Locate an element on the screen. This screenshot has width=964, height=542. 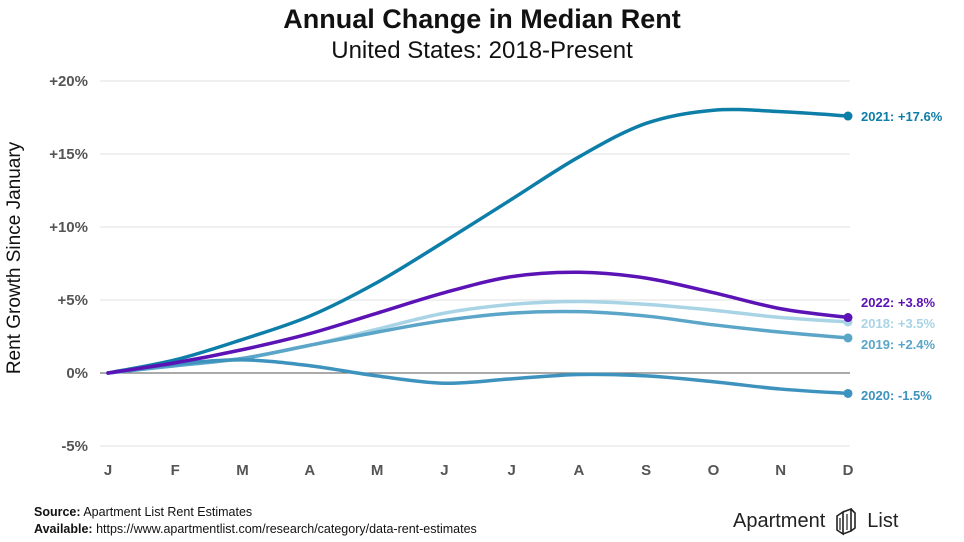
end-label-2018: 2018: +3.5% is located at coordinates (898, 323).